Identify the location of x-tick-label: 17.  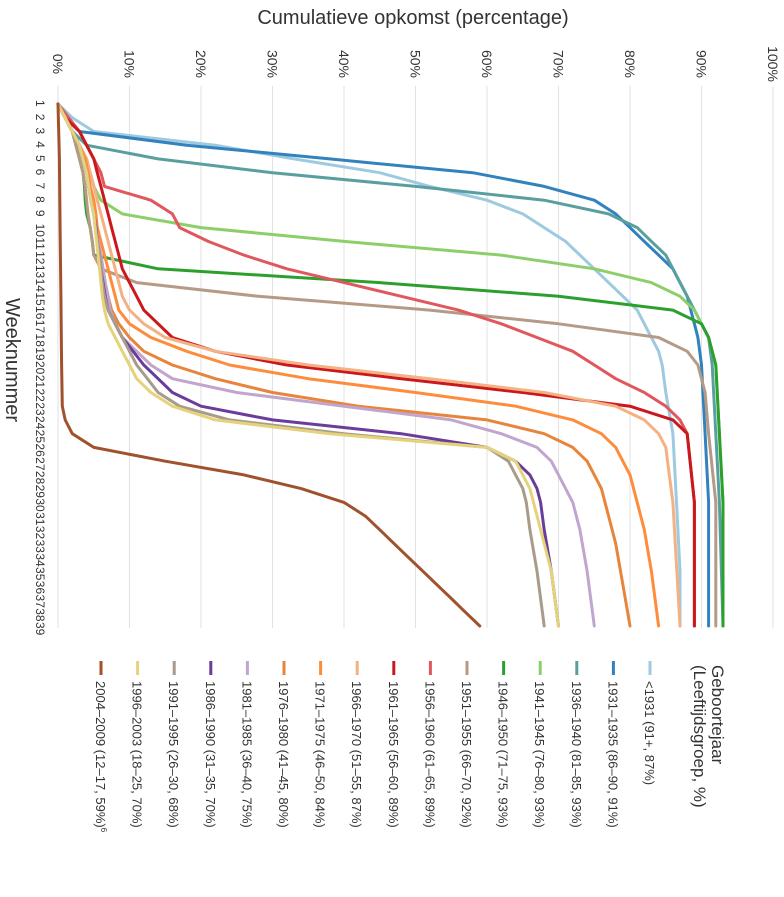
(40, 327).